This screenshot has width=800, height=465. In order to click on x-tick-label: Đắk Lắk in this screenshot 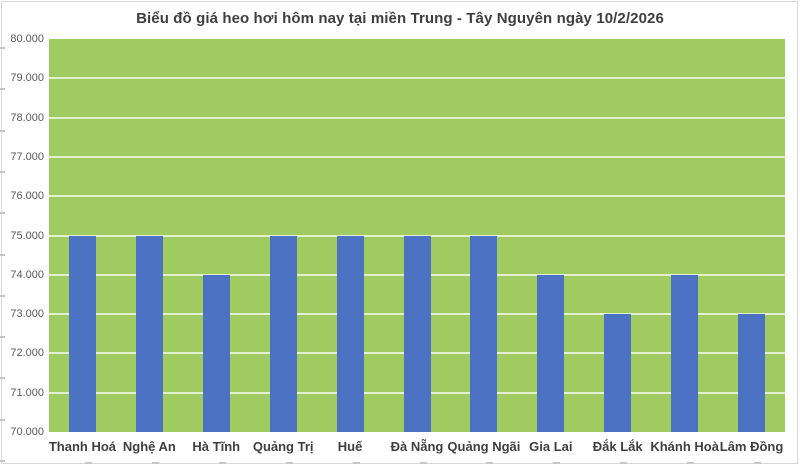, I will do `click(617, 446)`.